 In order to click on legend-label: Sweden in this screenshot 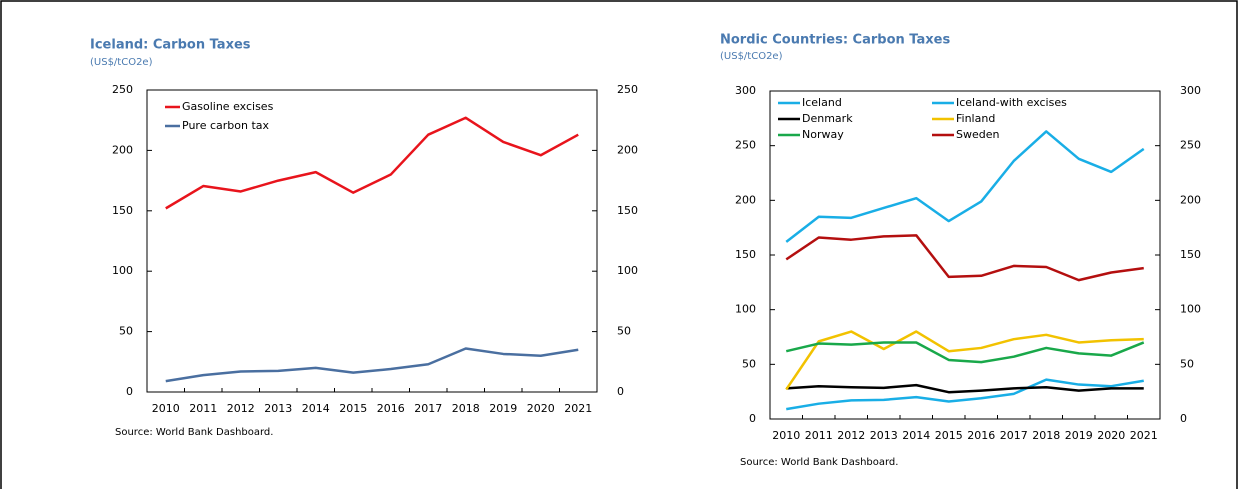, I will do `click(977, 134)`.